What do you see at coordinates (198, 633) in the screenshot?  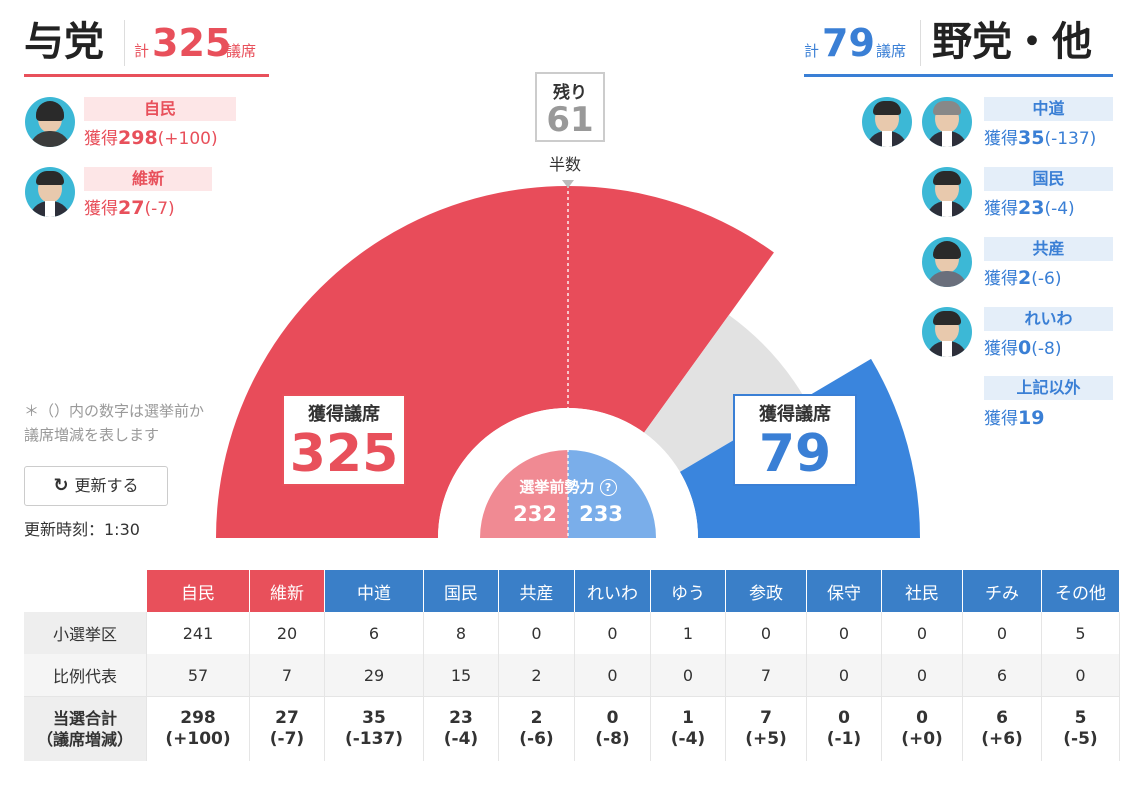 I see `table-cell: 241` at bounding box center [198, 633].